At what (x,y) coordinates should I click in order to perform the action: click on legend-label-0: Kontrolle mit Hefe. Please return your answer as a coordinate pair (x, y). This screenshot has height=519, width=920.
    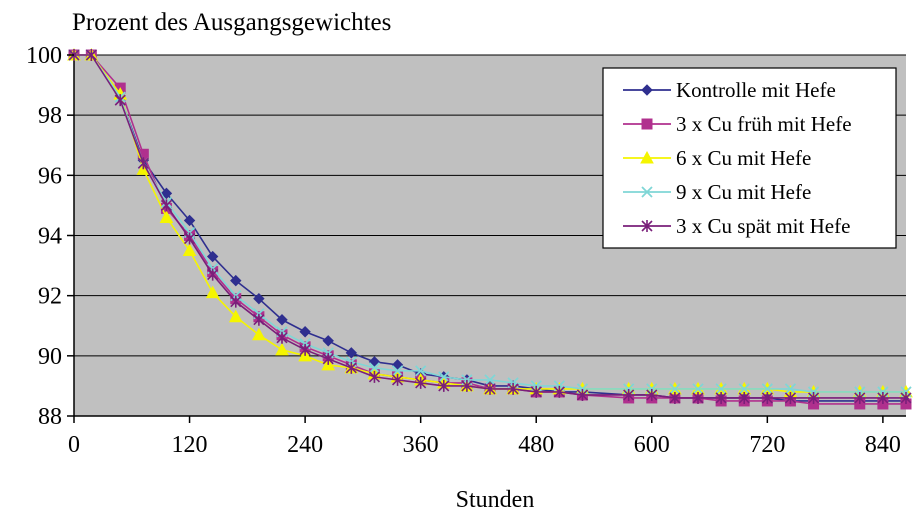
    Looking at the image, I should click on (756, 90).